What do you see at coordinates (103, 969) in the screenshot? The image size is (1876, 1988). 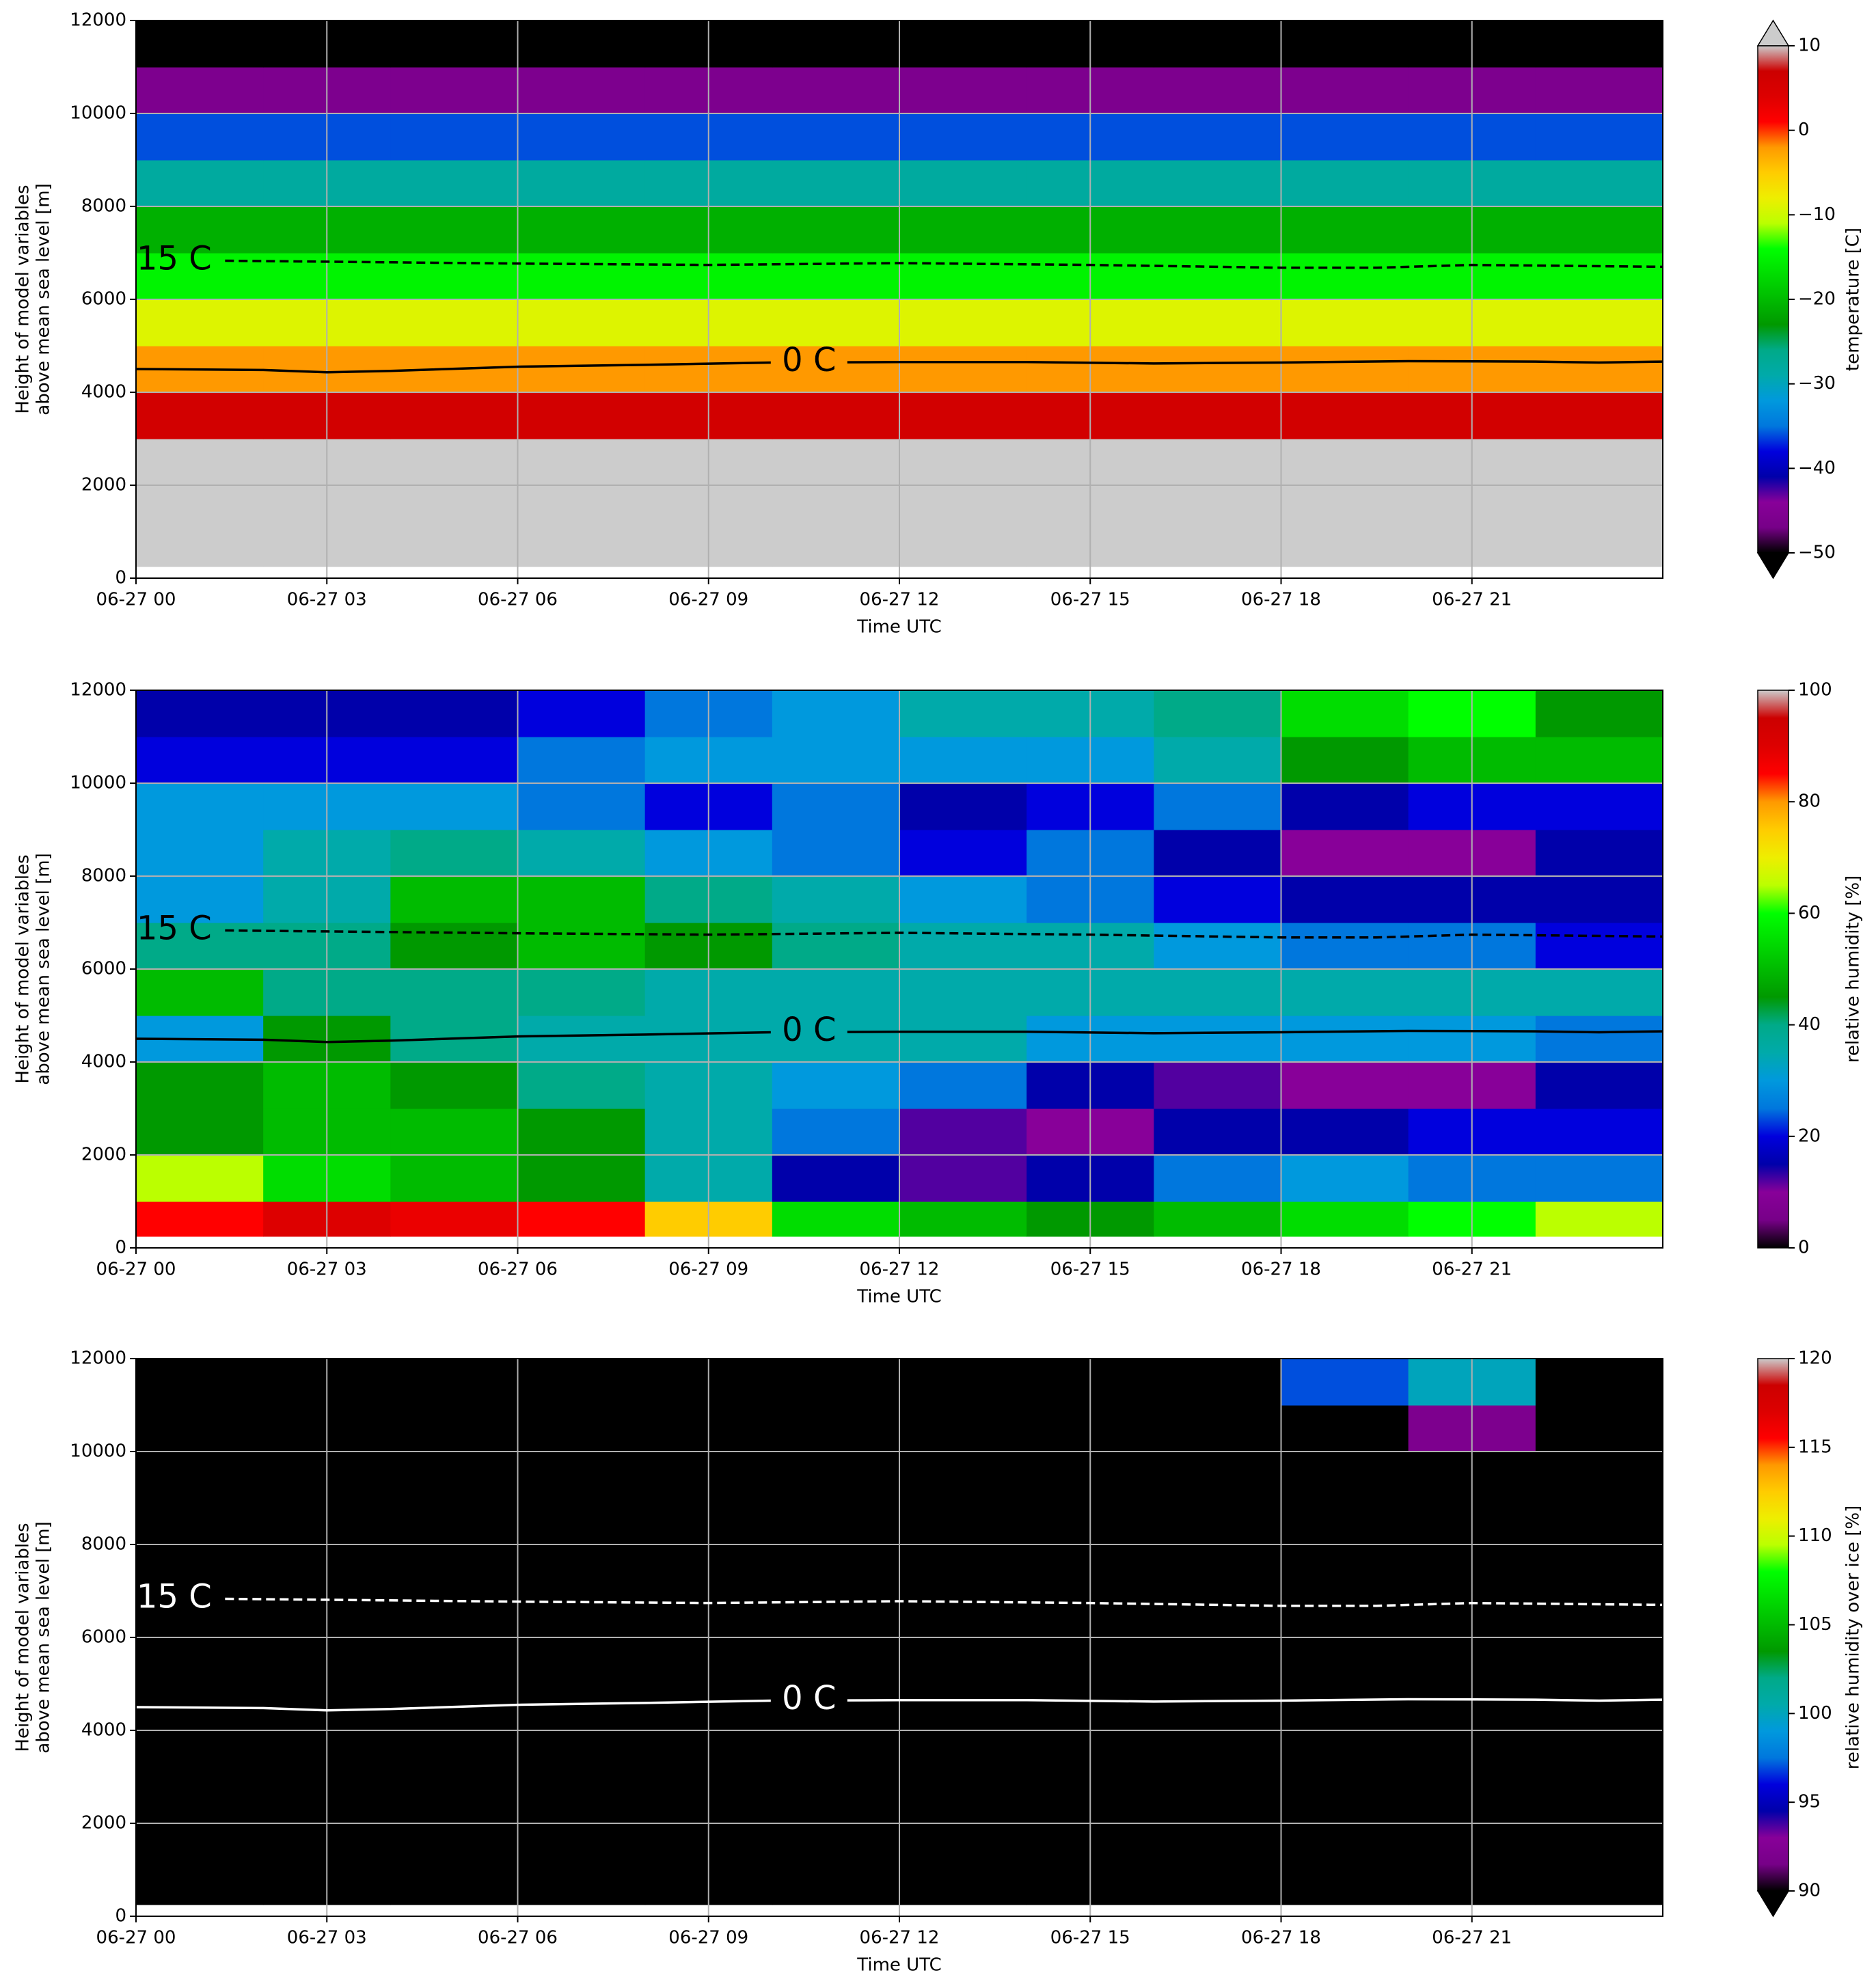 I see `y-tick-label: 6000` at bounding box center [103, 969].